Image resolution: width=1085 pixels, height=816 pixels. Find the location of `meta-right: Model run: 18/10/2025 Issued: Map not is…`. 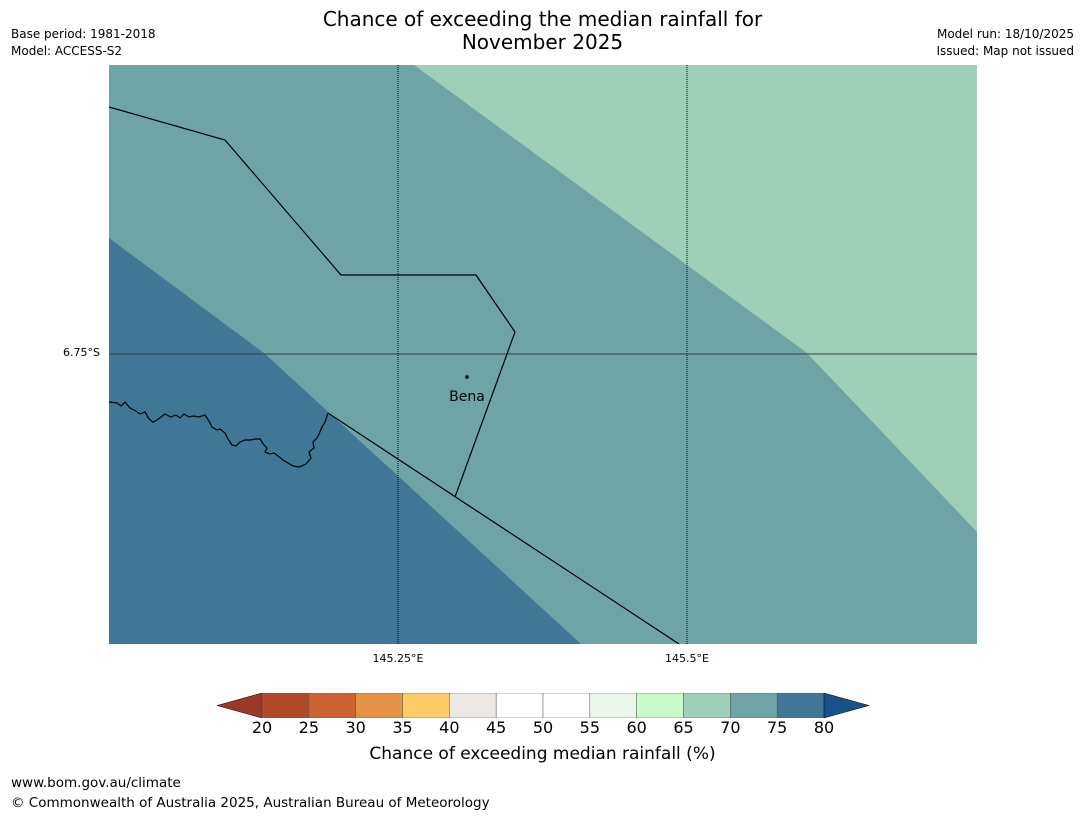

meta-right: Model run: 18/10/2025 Issued: Map not is… is located at coordinates (1005, 43).